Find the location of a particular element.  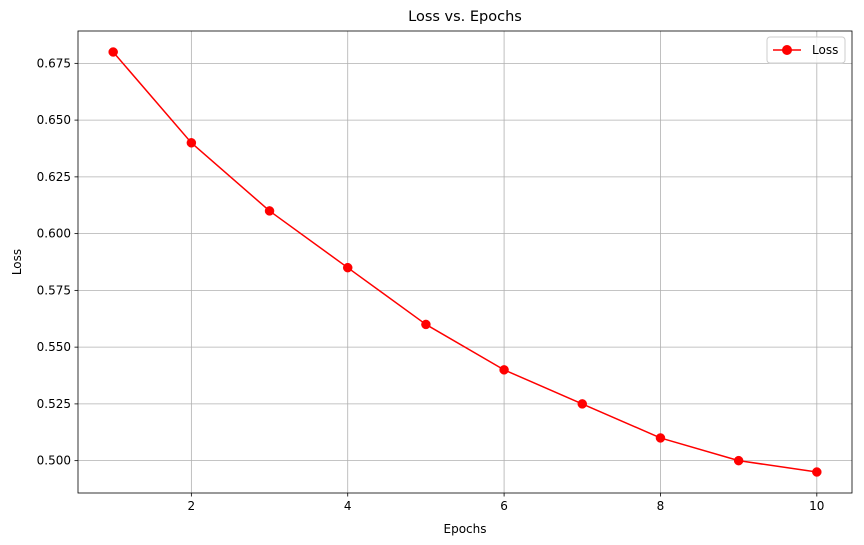

x-axis-ticks: 2 4 6 8 10 is located at coordinates (506, 503).